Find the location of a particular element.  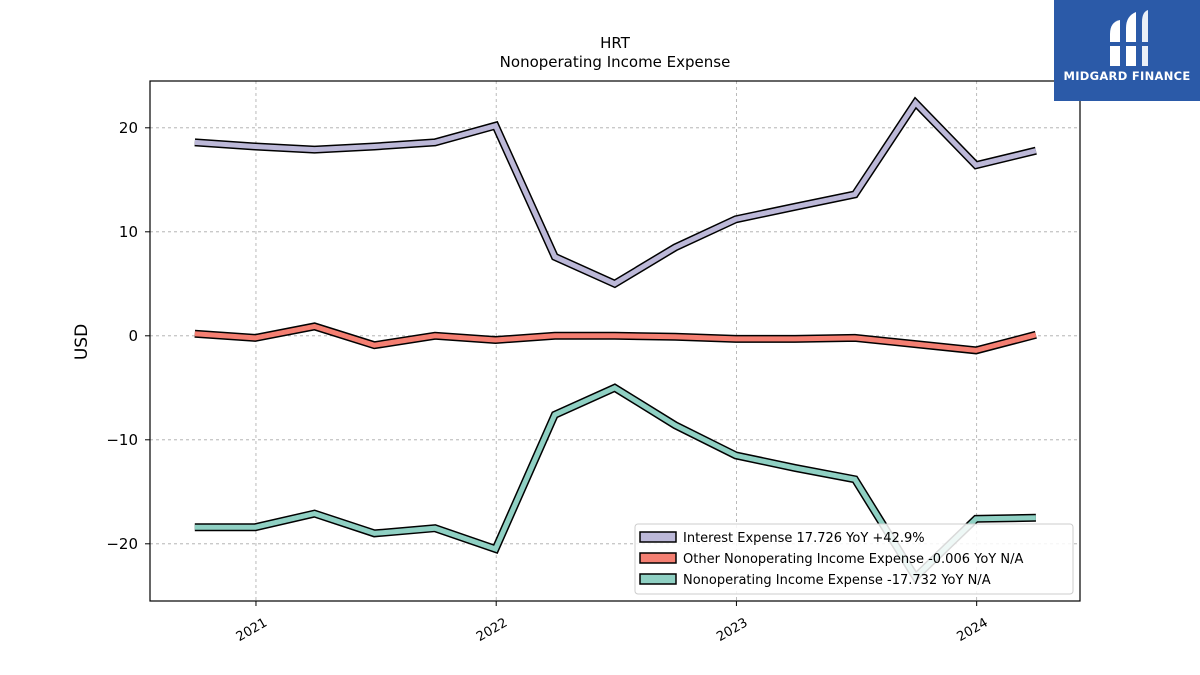

x-tick-label: 2024 is located at coordinates (973, 630).